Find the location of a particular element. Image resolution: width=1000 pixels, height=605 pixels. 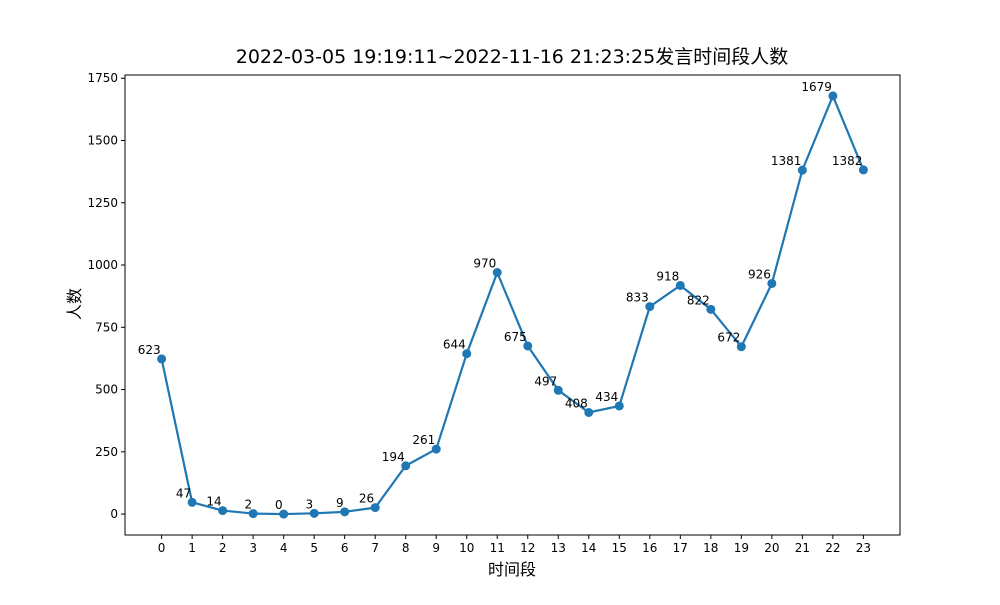

data-label: 14 is located at coordinates (213, 502).